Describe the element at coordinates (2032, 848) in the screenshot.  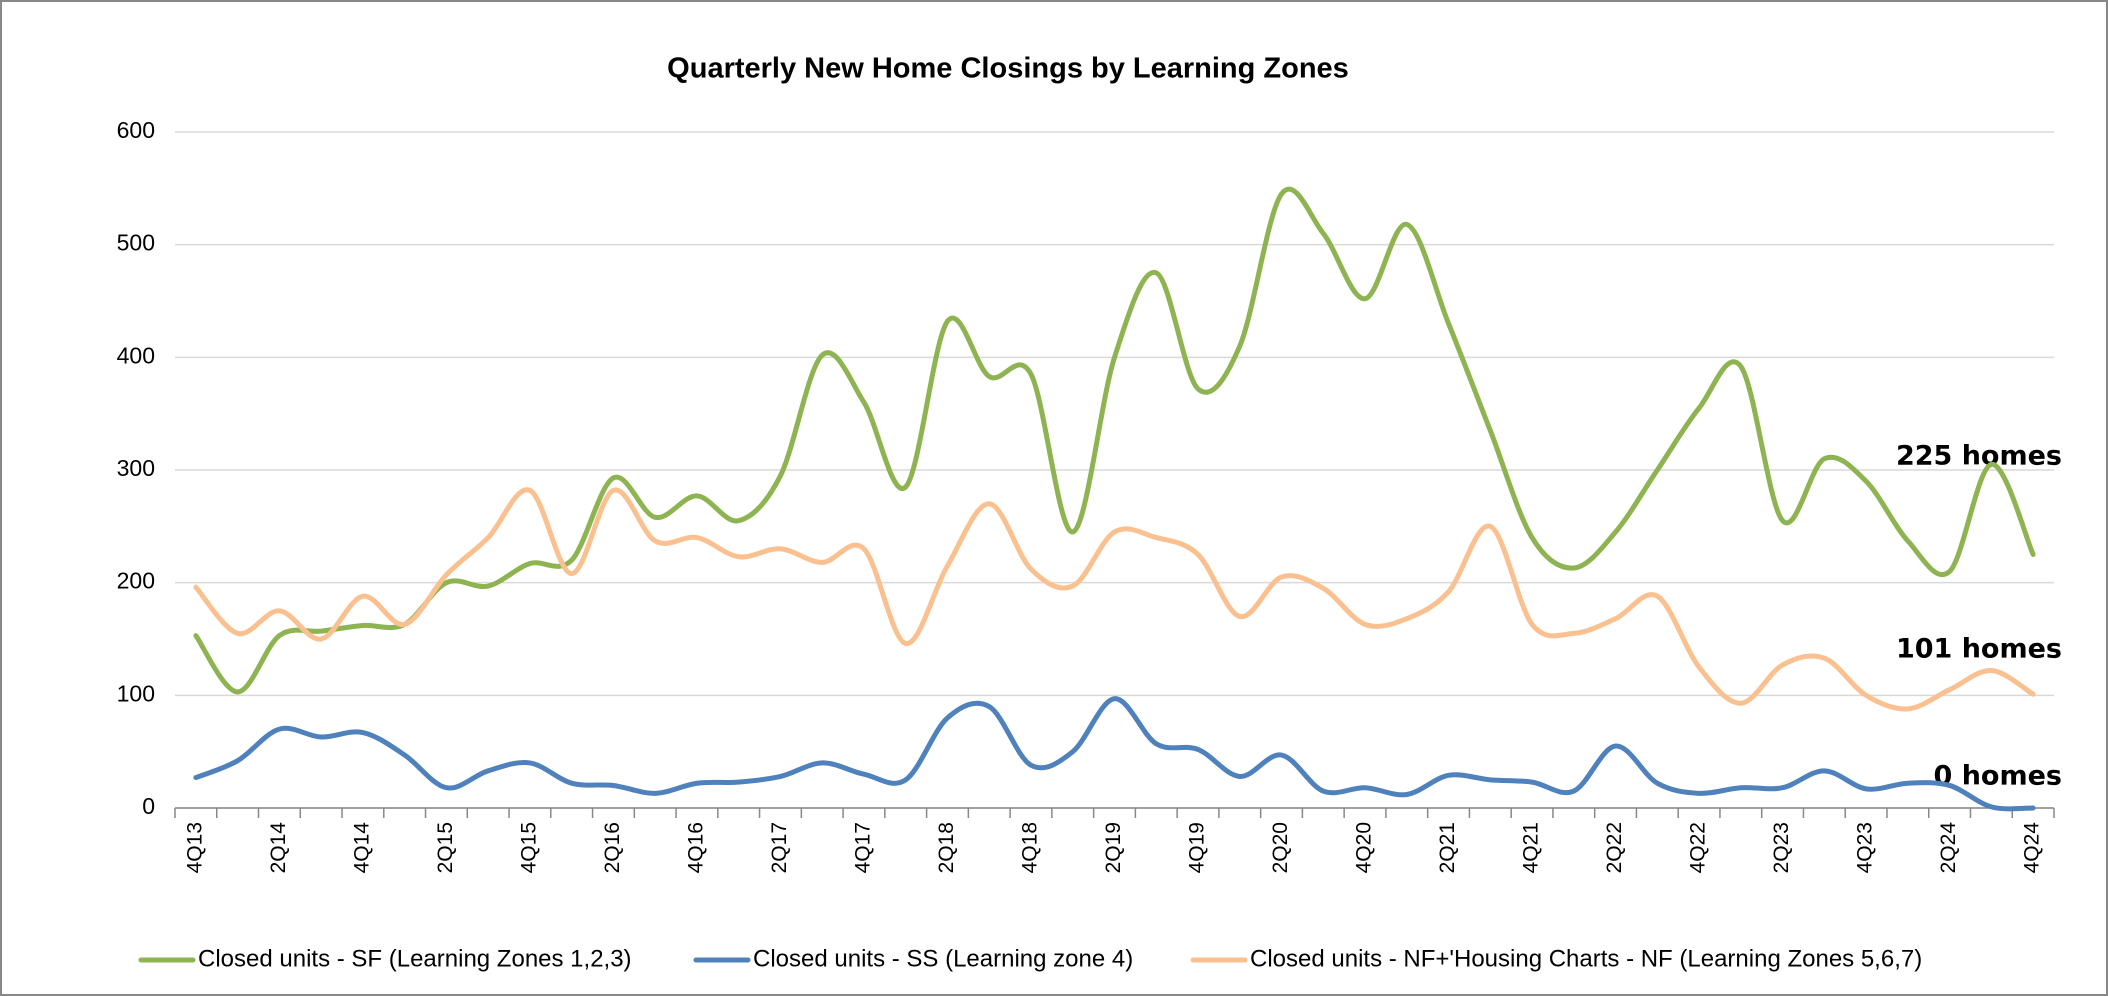
I see `x-tick-label: 4Q24` at that location.